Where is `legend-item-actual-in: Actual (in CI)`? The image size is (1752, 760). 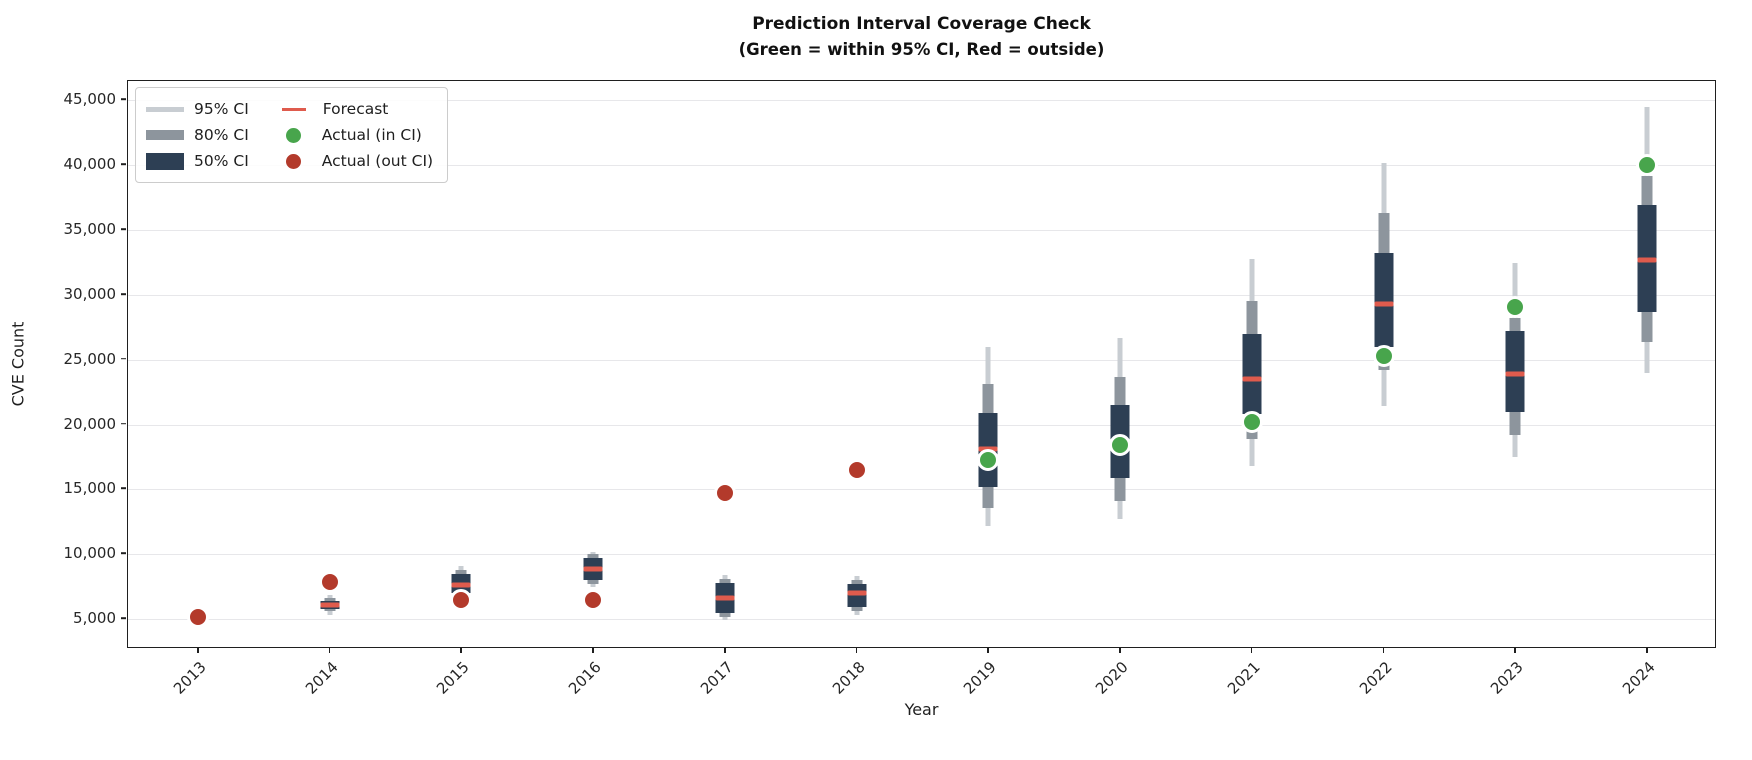 legend-item-actual-in: Actual (in CI) is located at coordinates (354, 135).